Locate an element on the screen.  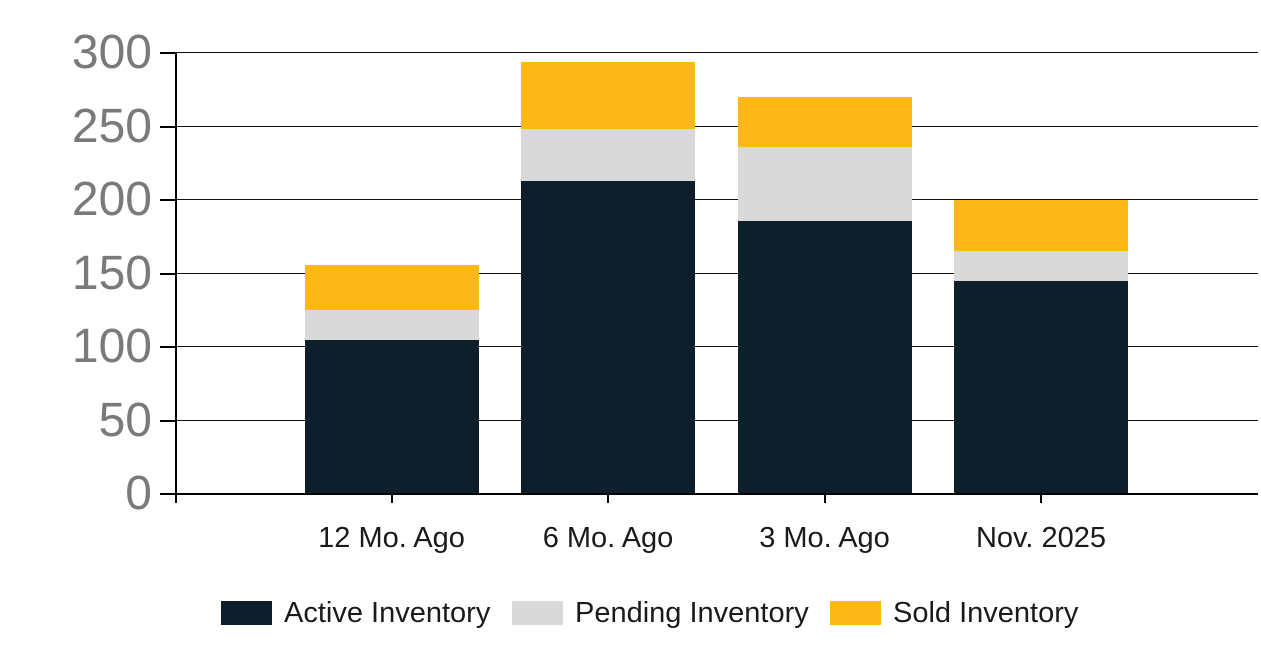
y-axis-label: 50 is located at coordinates (125, 420).